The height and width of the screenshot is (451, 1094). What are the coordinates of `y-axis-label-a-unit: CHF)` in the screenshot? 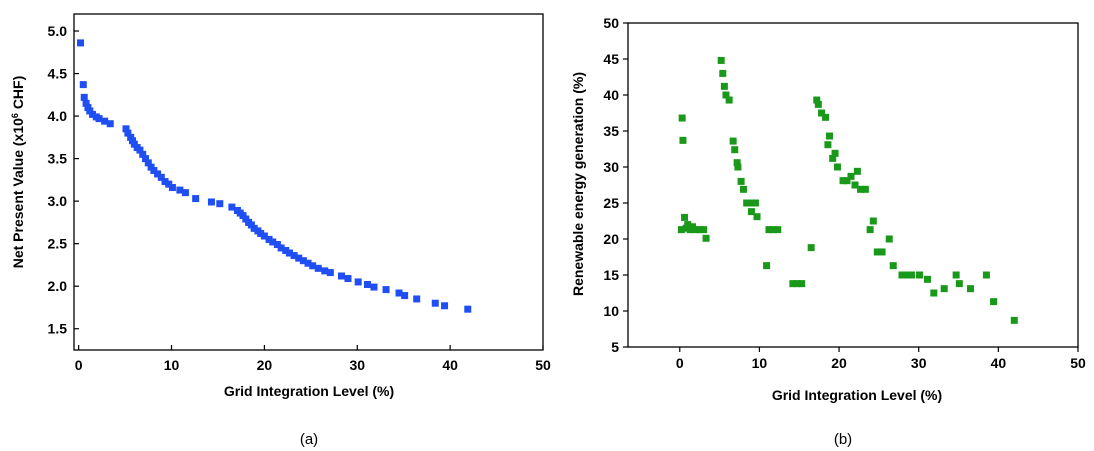 It's located at (18, 94).